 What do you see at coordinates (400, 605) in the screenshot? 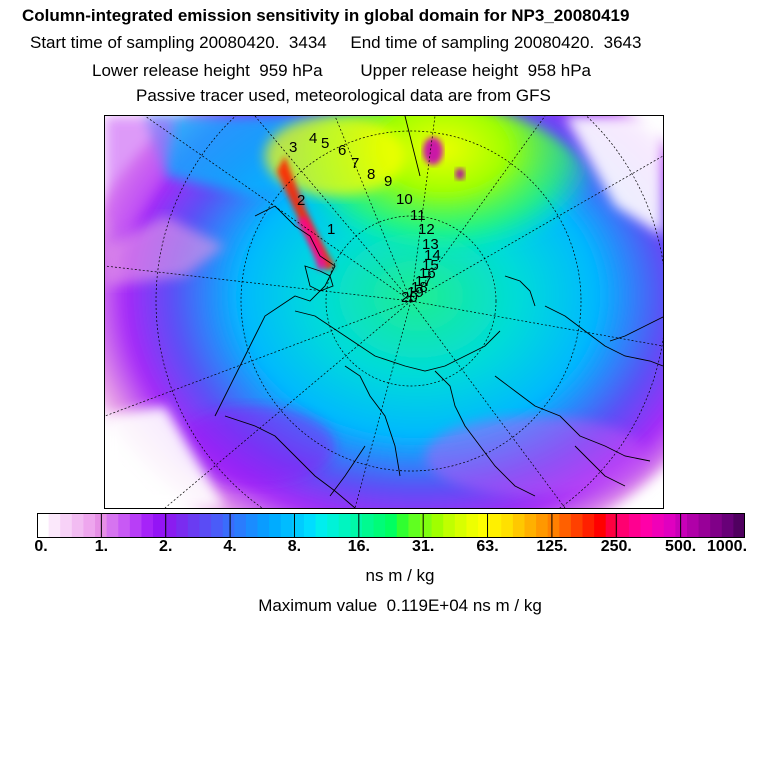
I see `max-value-label: Maximum value 0.119E+04 ns m / kg` at bounding box center [400, 605].